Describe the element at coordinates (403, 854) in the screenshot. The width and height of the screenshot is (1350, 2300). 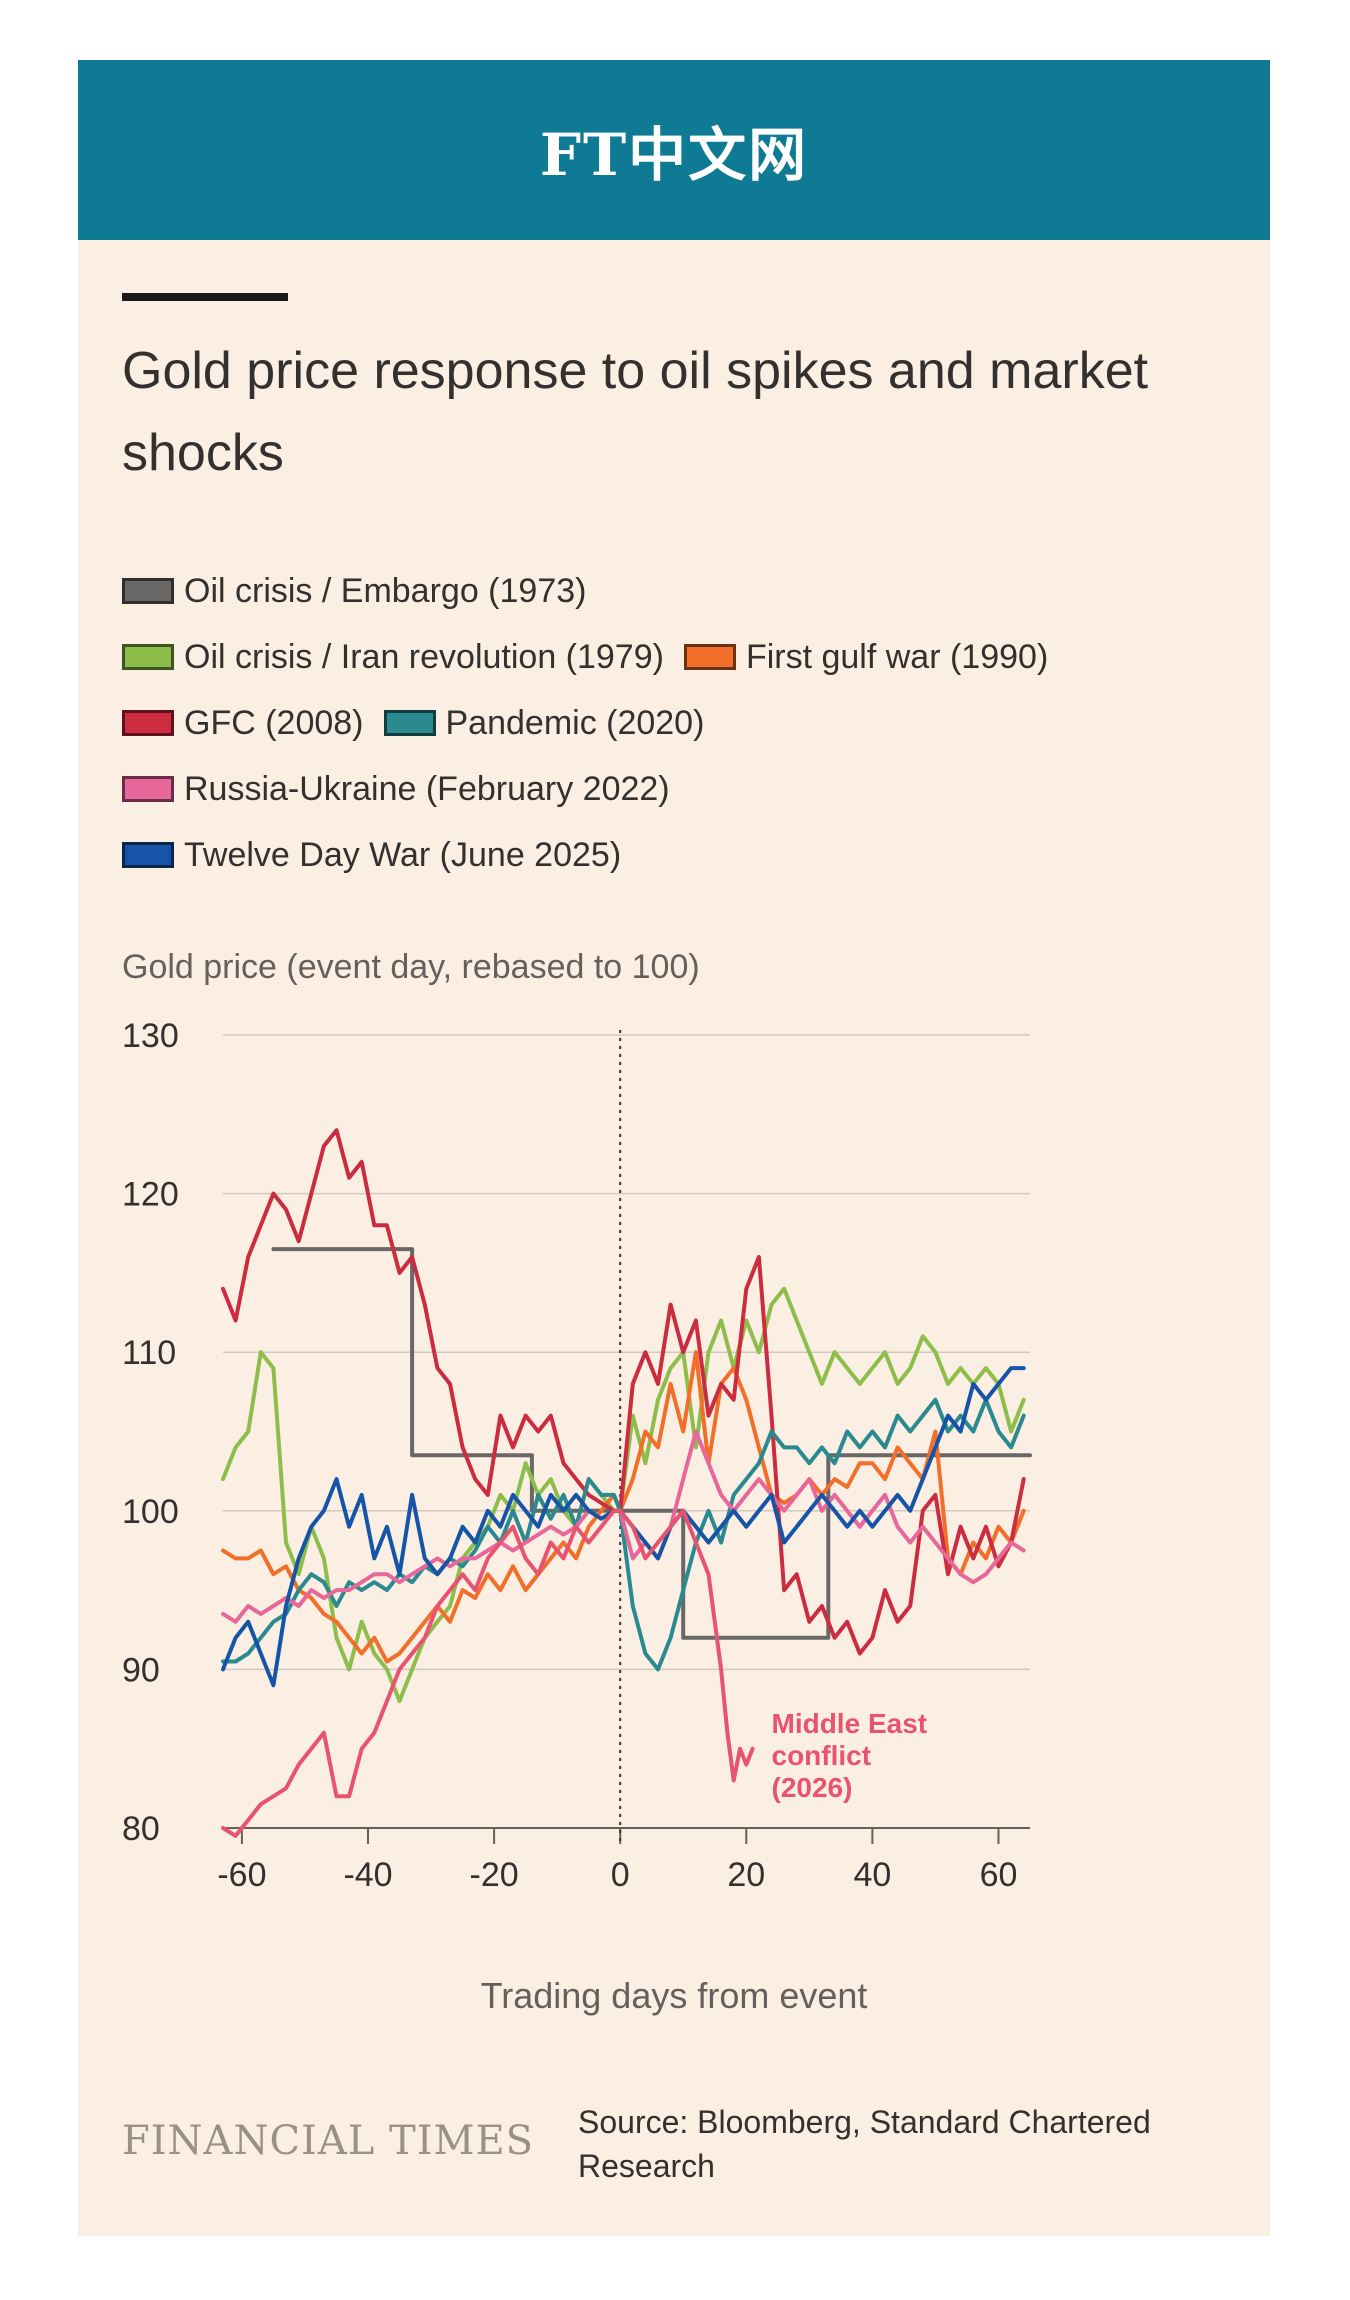
I see `legend-label: Twelve Day War (June 2025)` at that location.